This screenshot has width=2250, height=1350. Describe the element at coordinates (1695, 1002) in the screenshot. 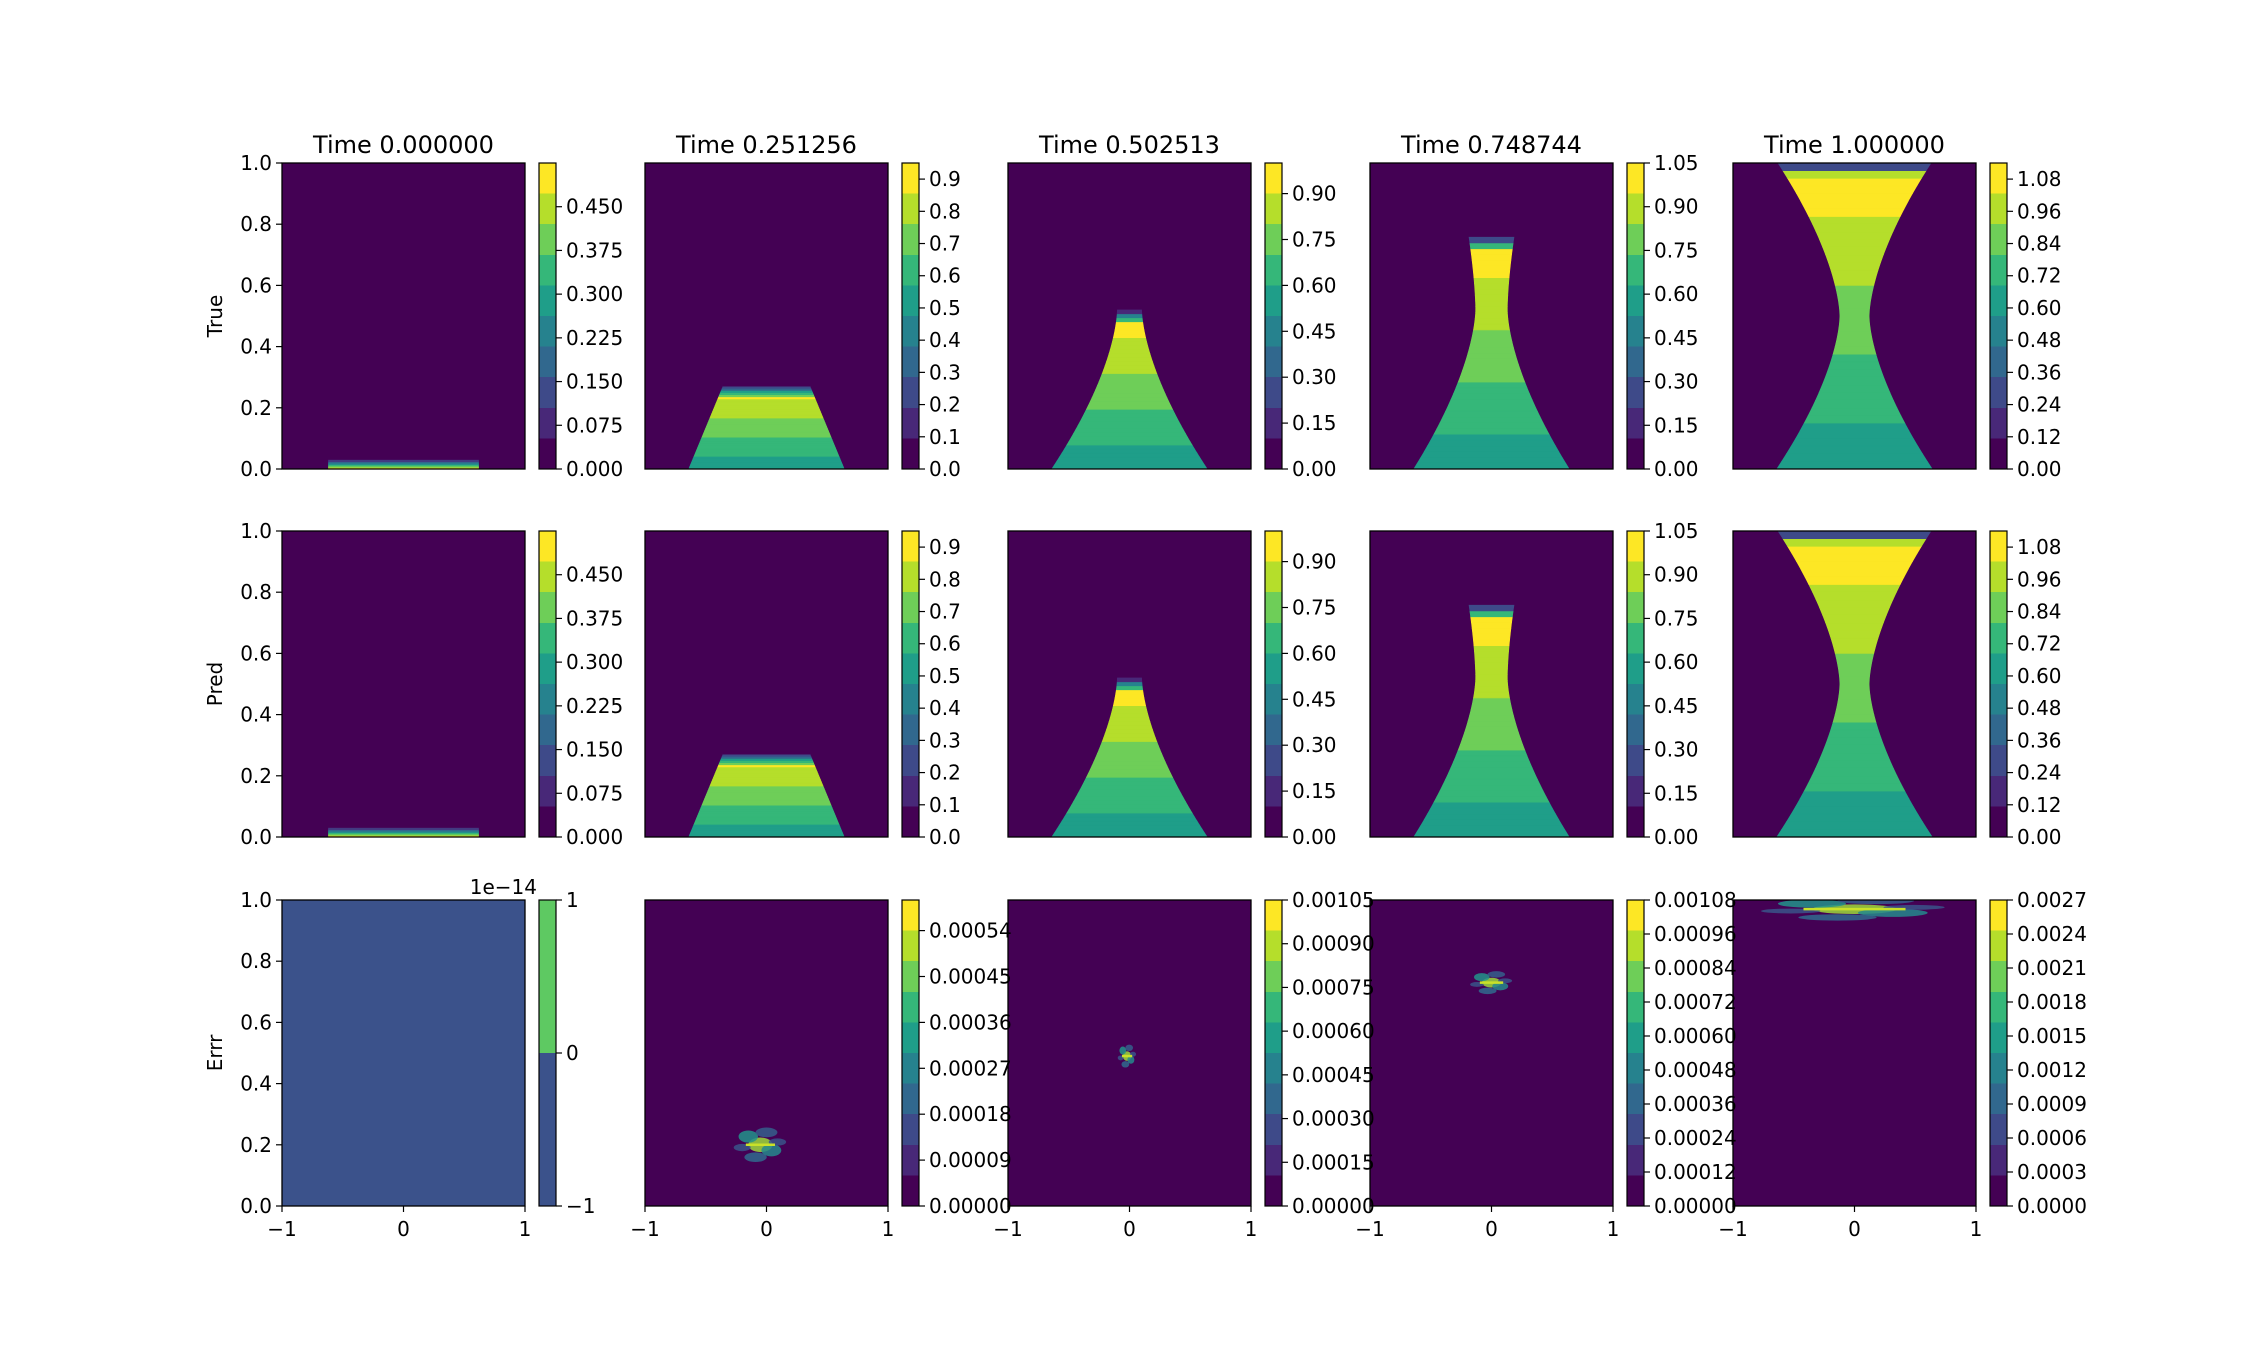

I see `colorbar-tick-label: 0.00072` at that location.